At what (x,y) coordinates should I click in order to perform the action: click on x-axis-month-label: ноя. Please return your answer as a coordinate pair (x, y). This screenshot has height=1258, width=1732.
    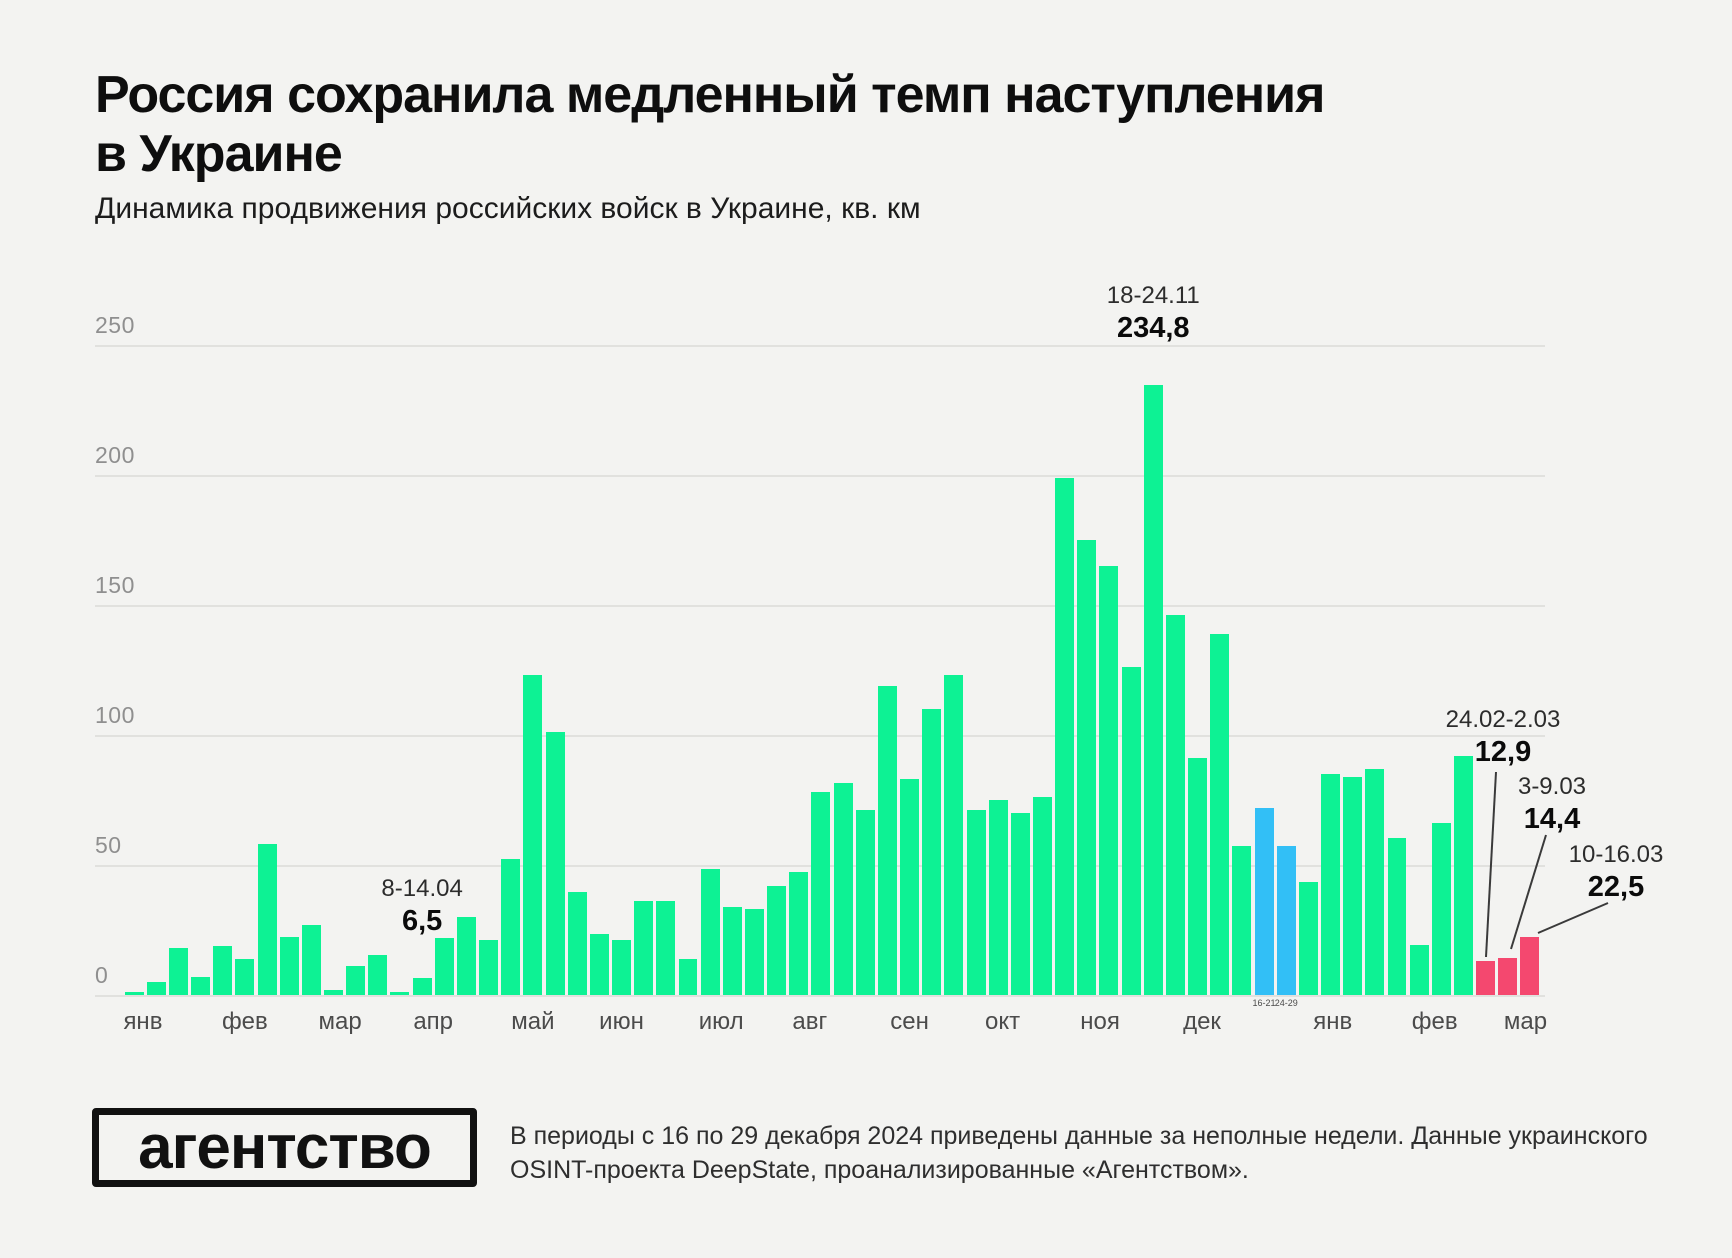
    Looking at the image, I should click on (1100, 1021).